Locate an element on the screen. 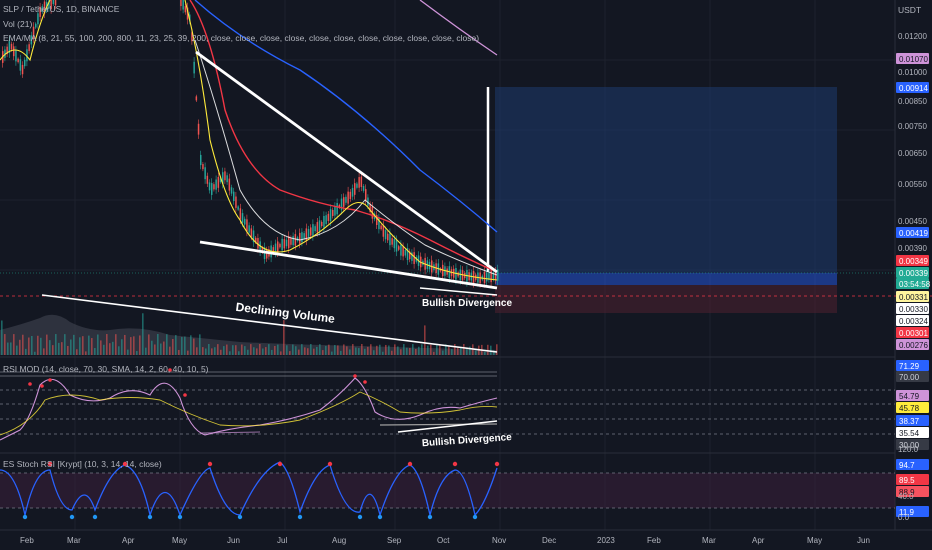 Image resolution: width=932 pixels, height=550 pixels. volume-indicator-label: Vol (21) is located at coordinates (18, 24).